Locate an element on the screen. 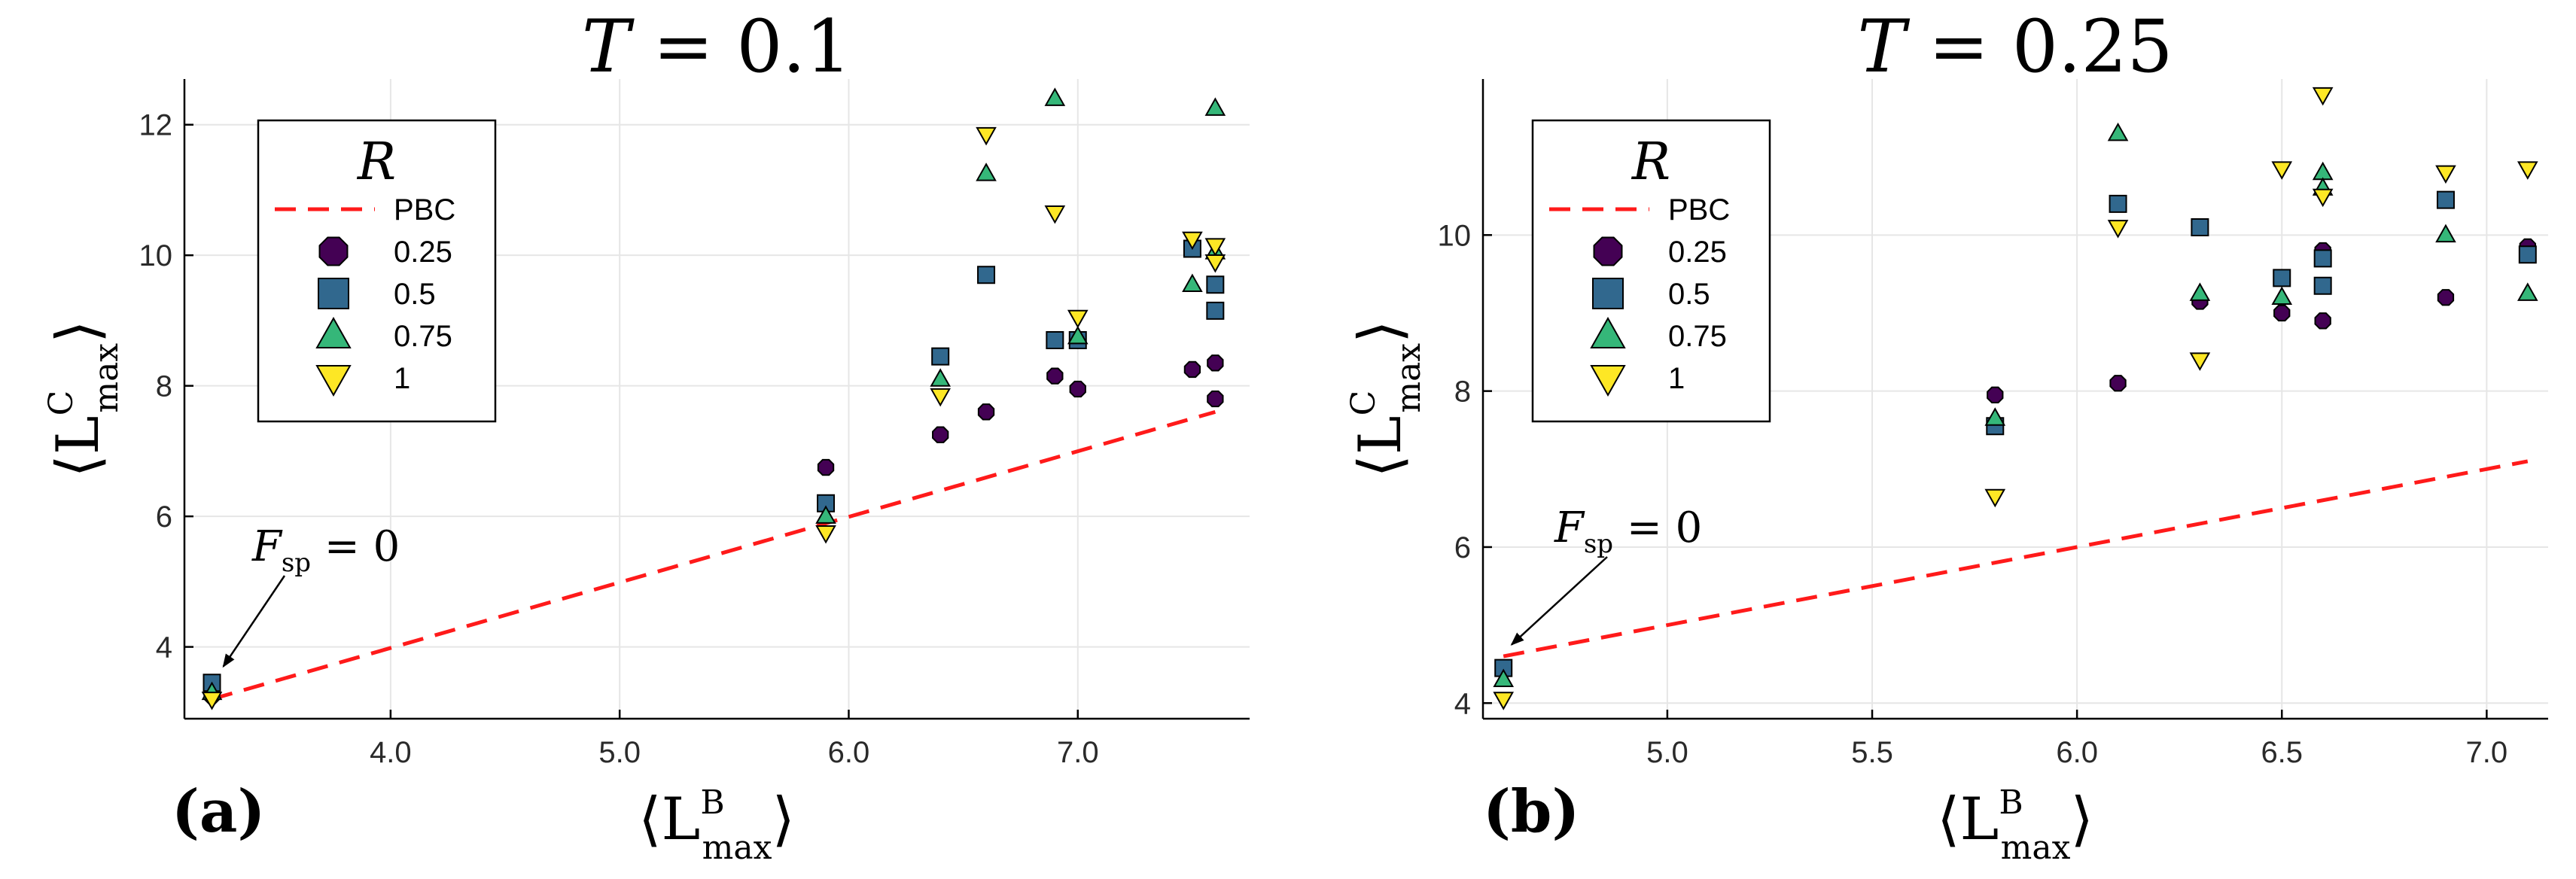 The width and height of the screenshot is (2576, 879). x-axis-label: ⟨LB max⟩ is located at coordinates (2015, 825).